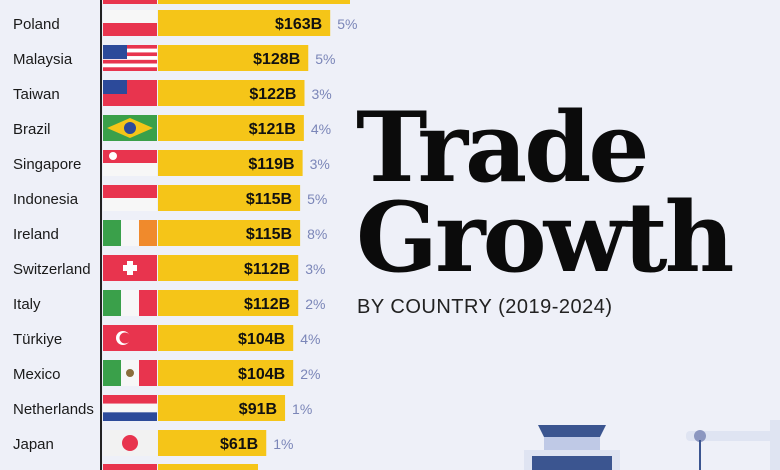 The image size is (780, 470). Describe the element at coordinates (36, 24) in the screenshot. I see `country-label: Poland` at that location.